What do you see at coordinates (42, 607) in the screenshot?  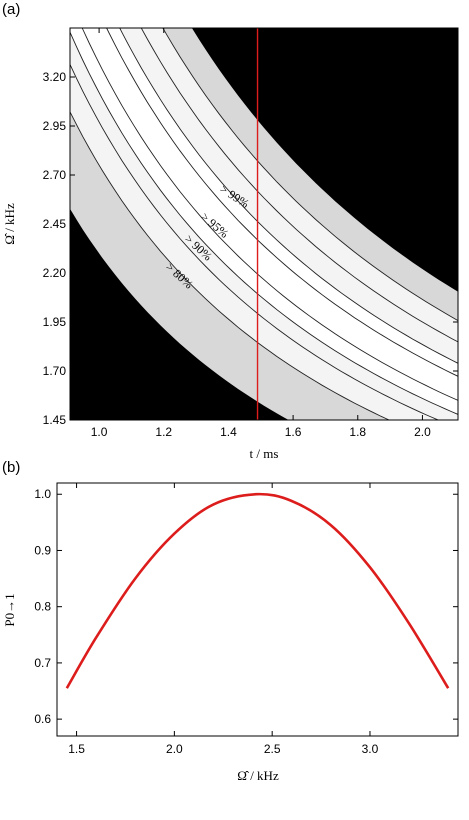 I see `y-tick-label: 0.8` at bounding box center [42, 607].